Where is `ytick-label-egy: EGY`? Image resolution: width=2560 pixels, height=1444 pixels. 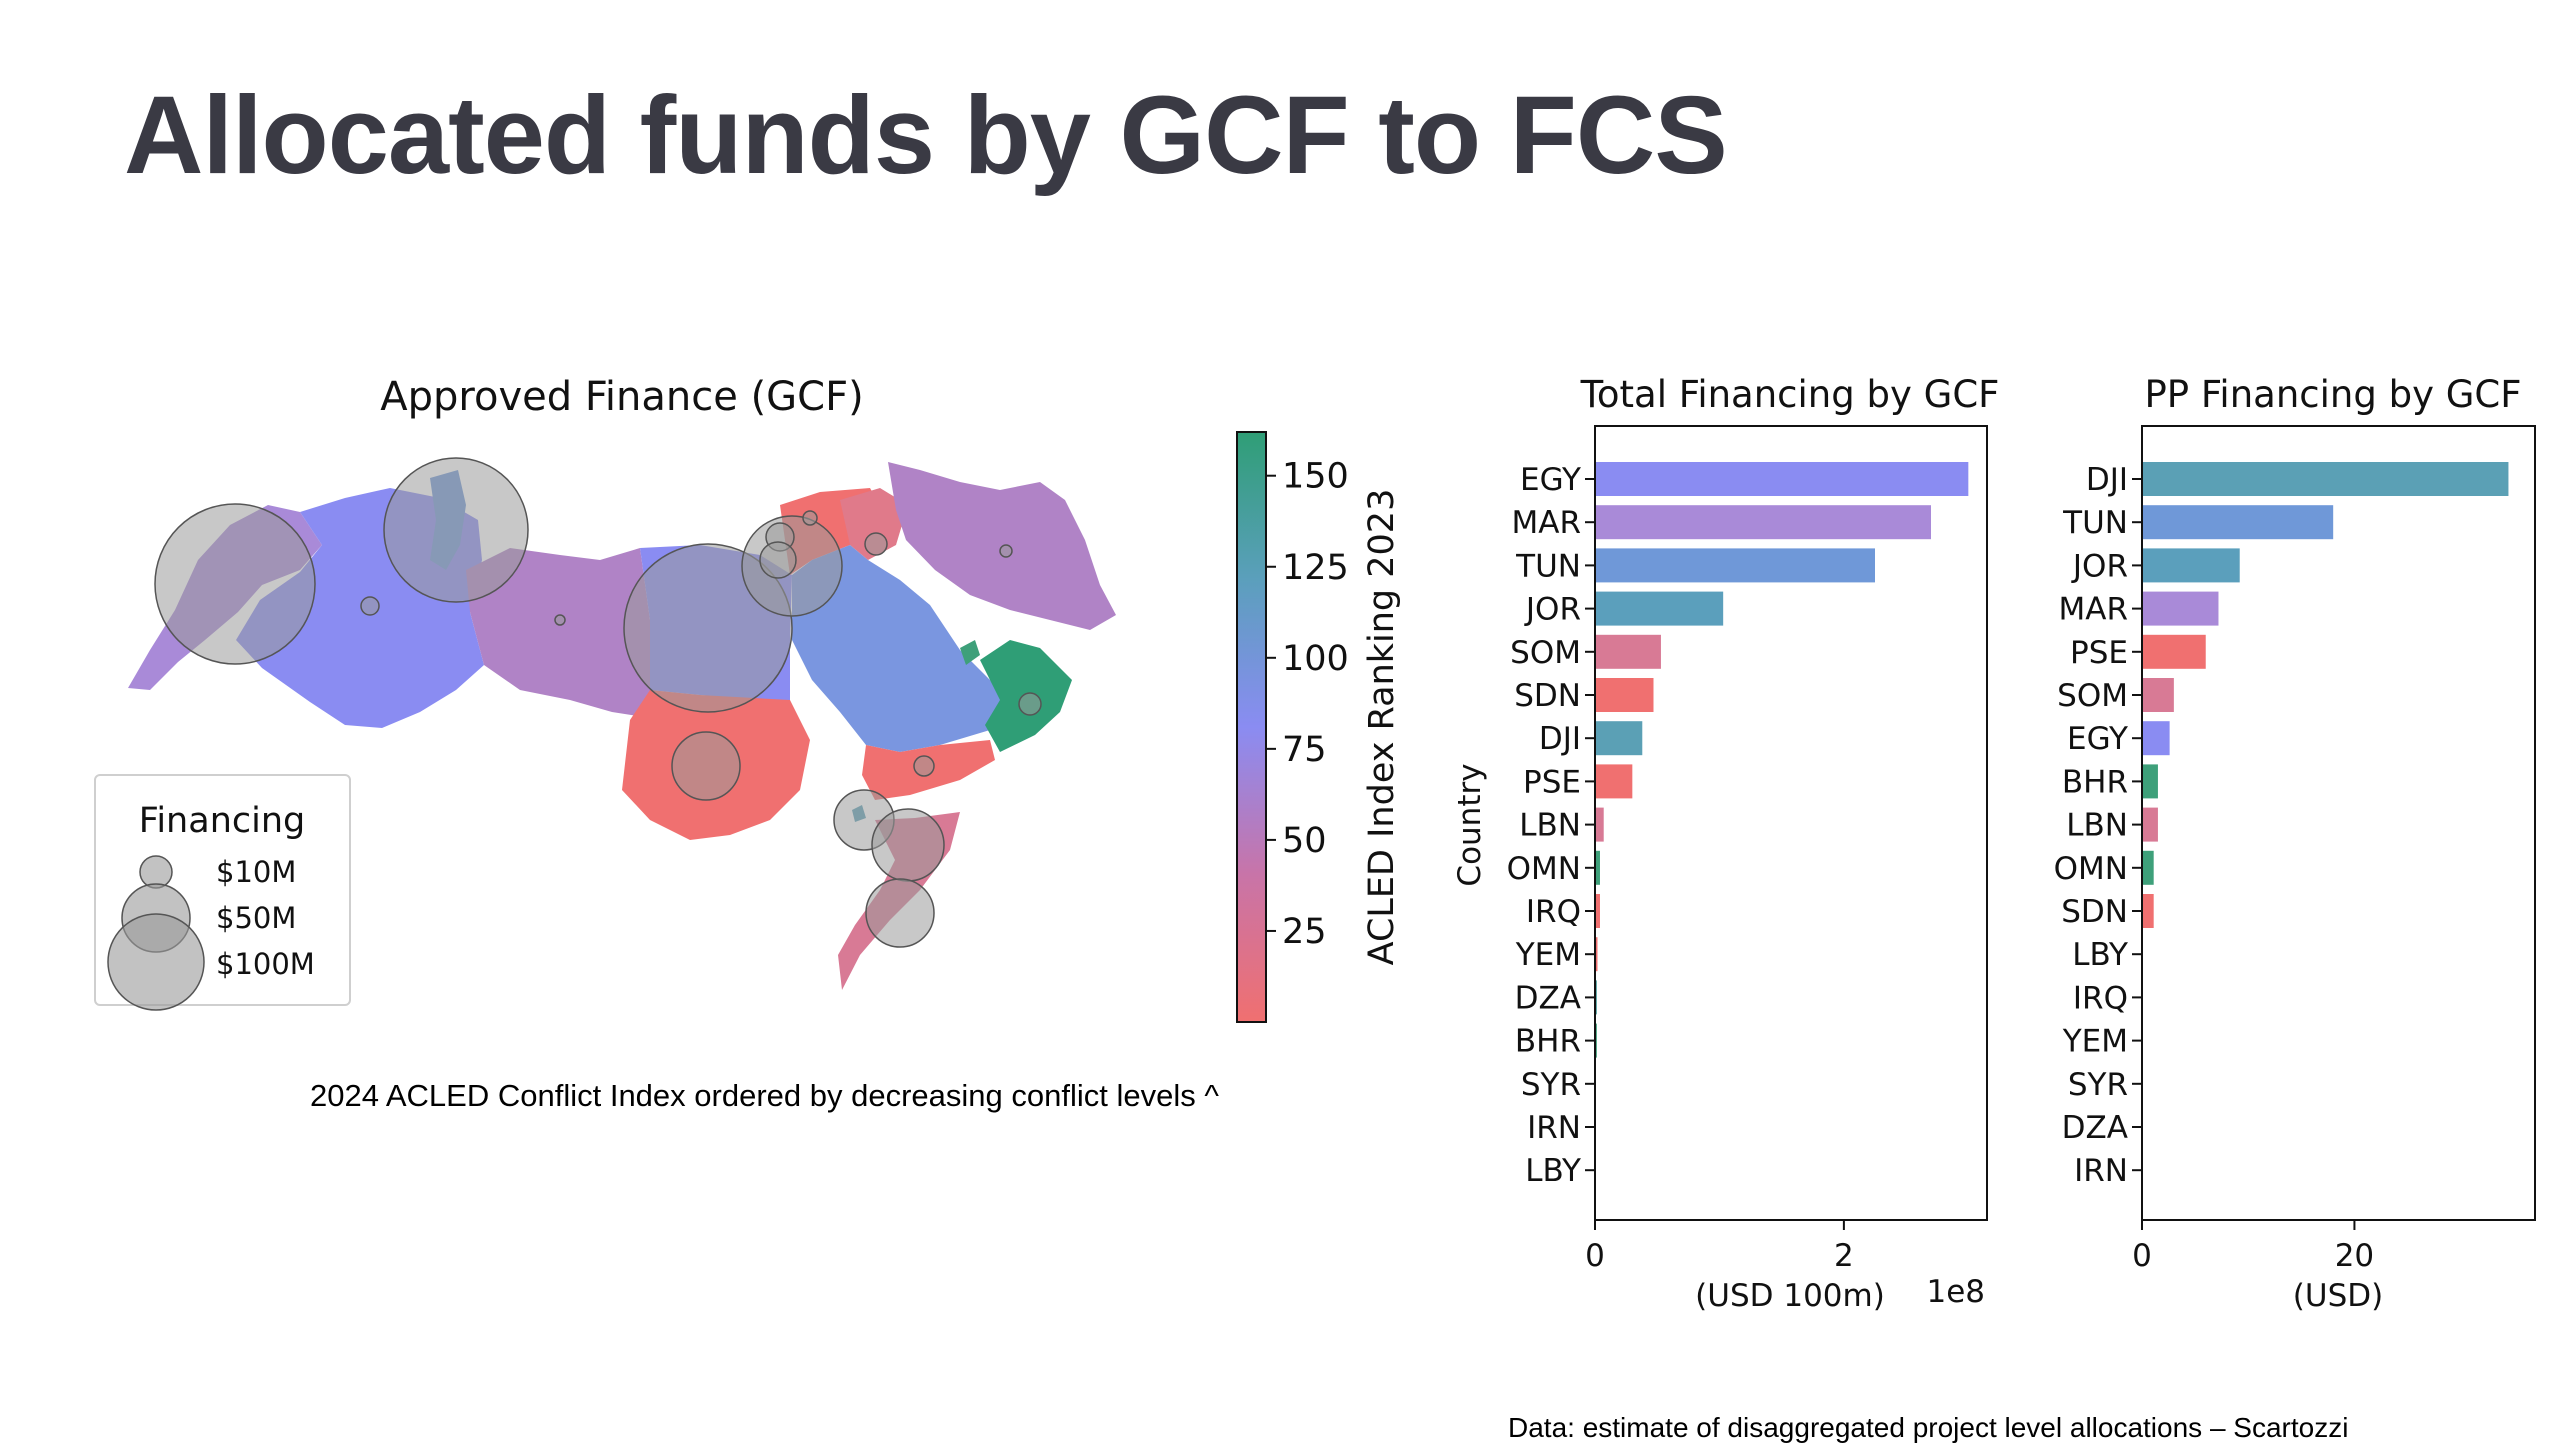 ytick-label-egy: EGY is located at coordinates (1550, 480).